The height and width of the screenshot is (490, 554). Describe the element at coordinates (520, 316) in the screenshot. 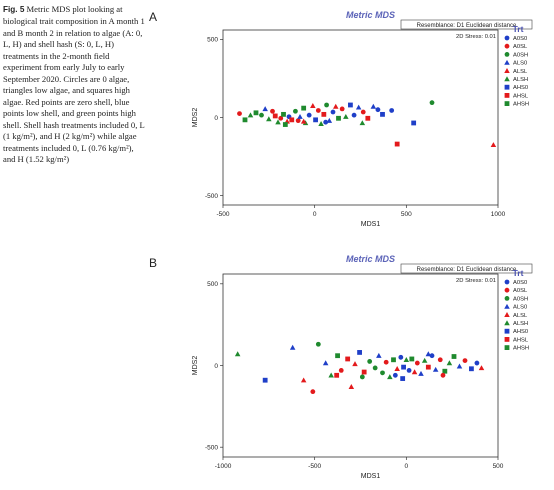

I see `legend-label-alsl: ALSL` at that location.